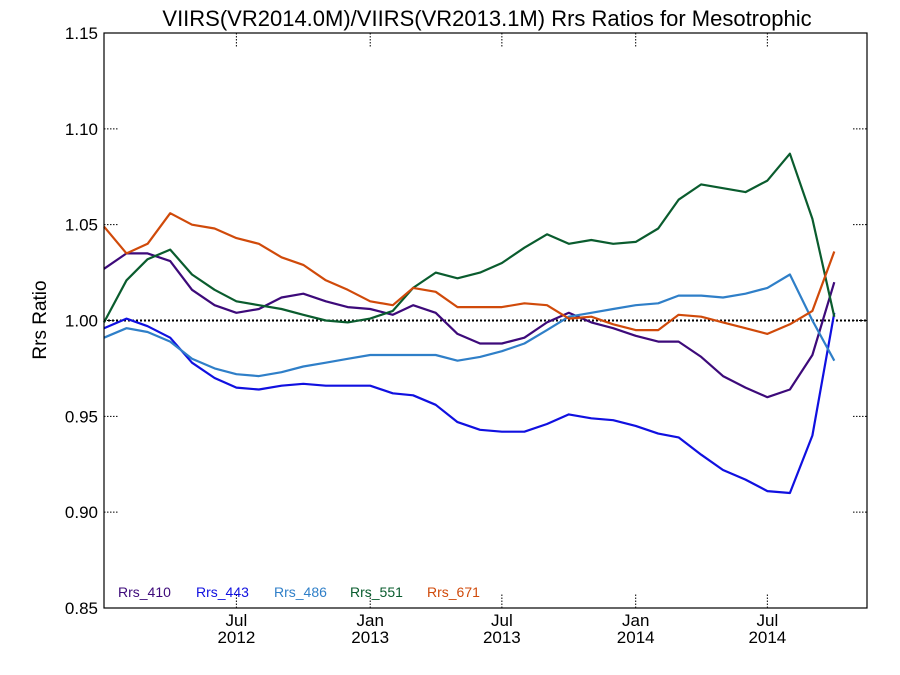 The image size is (900, 675). What do you see at coordinates (236, 637) in the screenshot?
I see `x-tick-label-year: 2012` at bounding box center [236, 637].